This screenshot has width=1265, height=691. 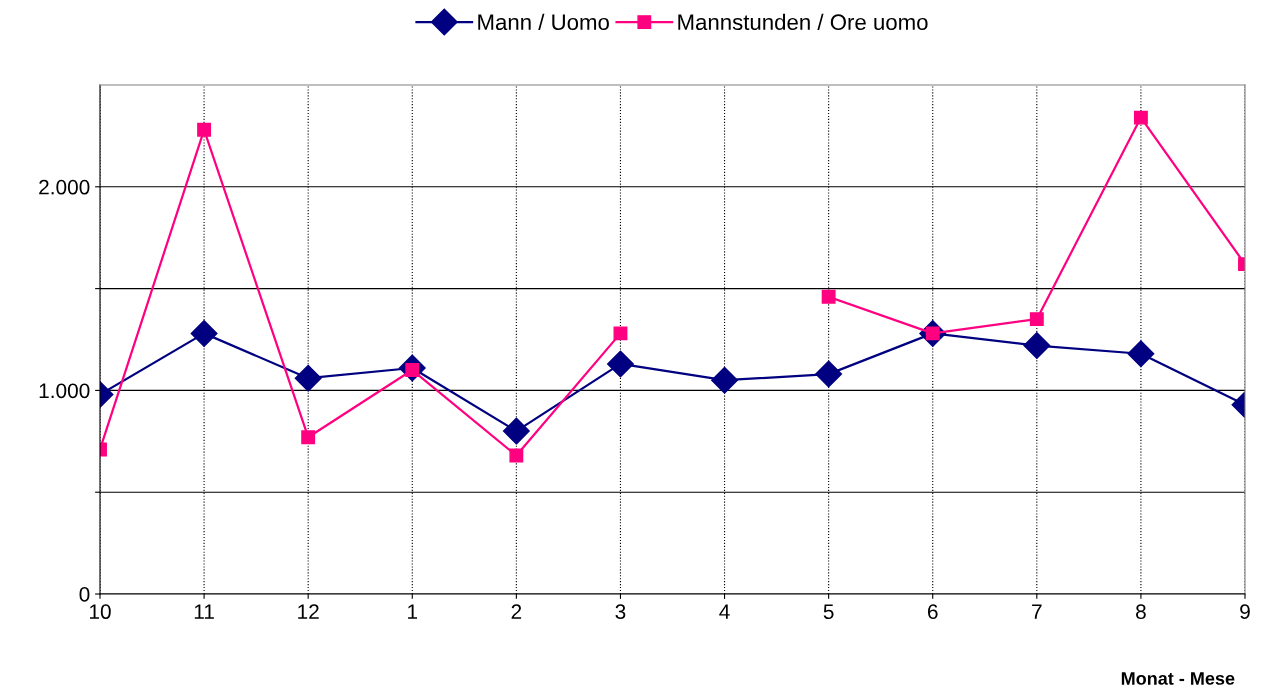 I want to click on x-tick-label: 6, so click(x=932, y=612).